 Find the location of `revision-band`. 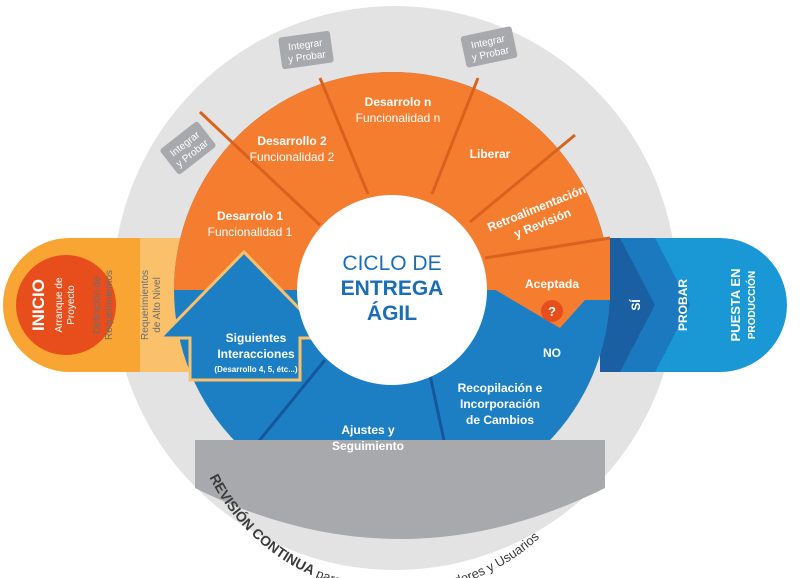

revision-band is located at coordinates (400, 489).